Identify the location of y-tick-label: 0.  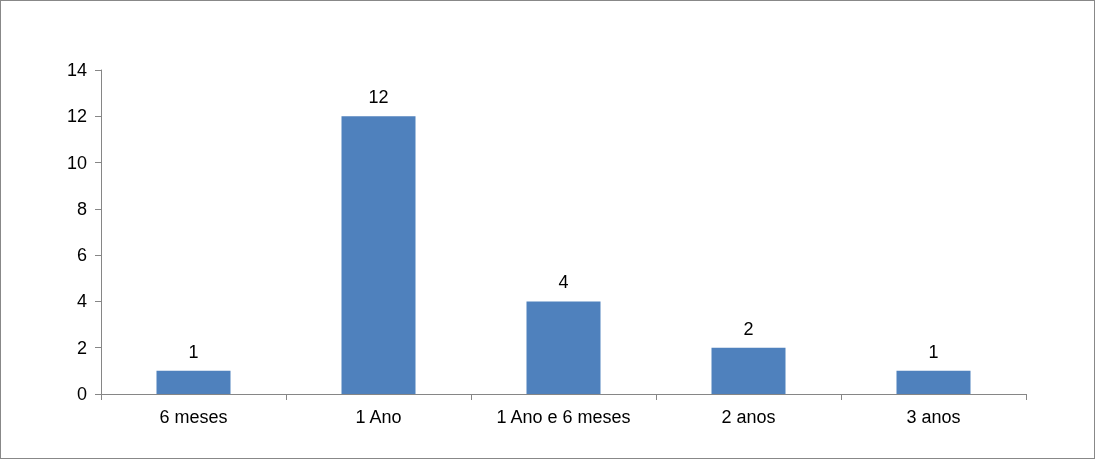
(81, 394).